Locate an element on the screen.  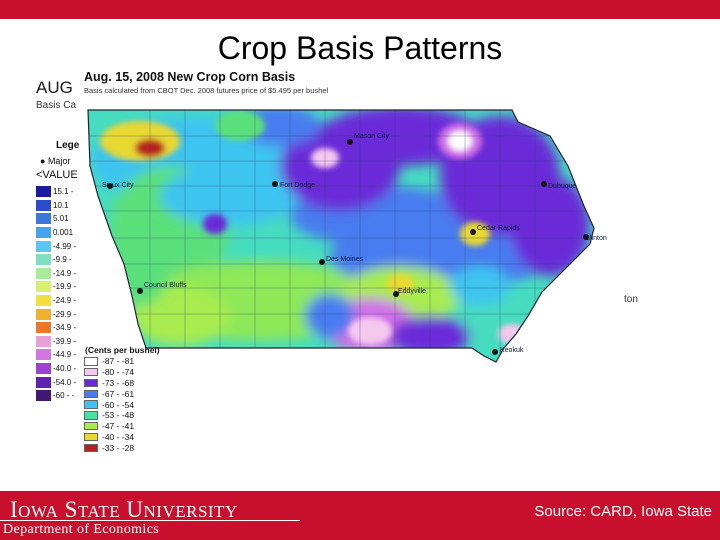
background-legend-label: -24.9 - is located at coordinates (65, 301).